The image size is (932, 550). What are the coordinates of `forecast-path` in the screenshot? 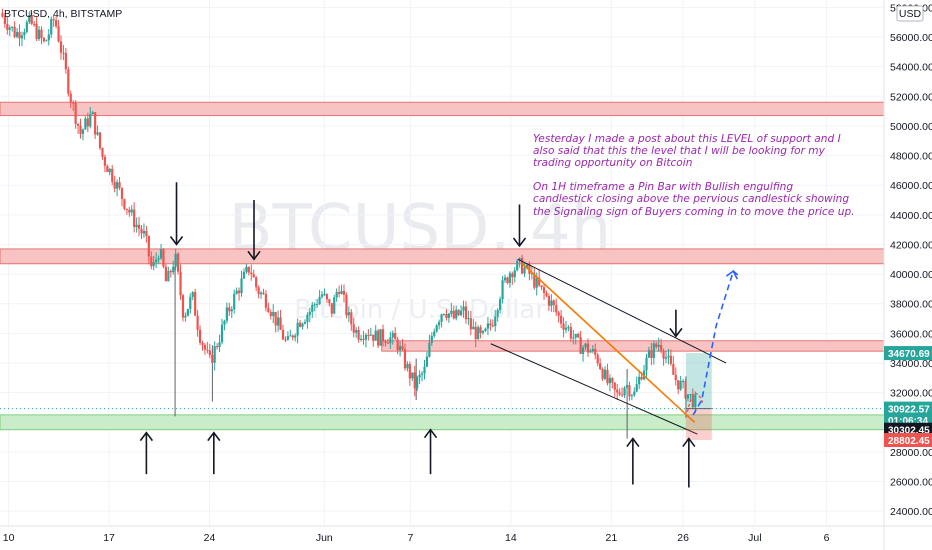 It's located at (714, 342).